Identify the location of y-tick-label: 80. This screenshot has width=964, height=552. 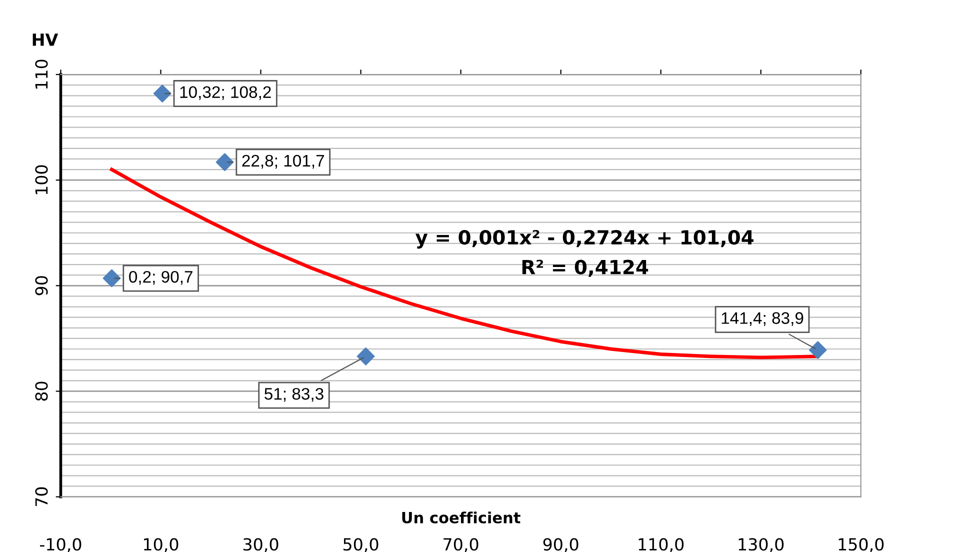
(41, 391).